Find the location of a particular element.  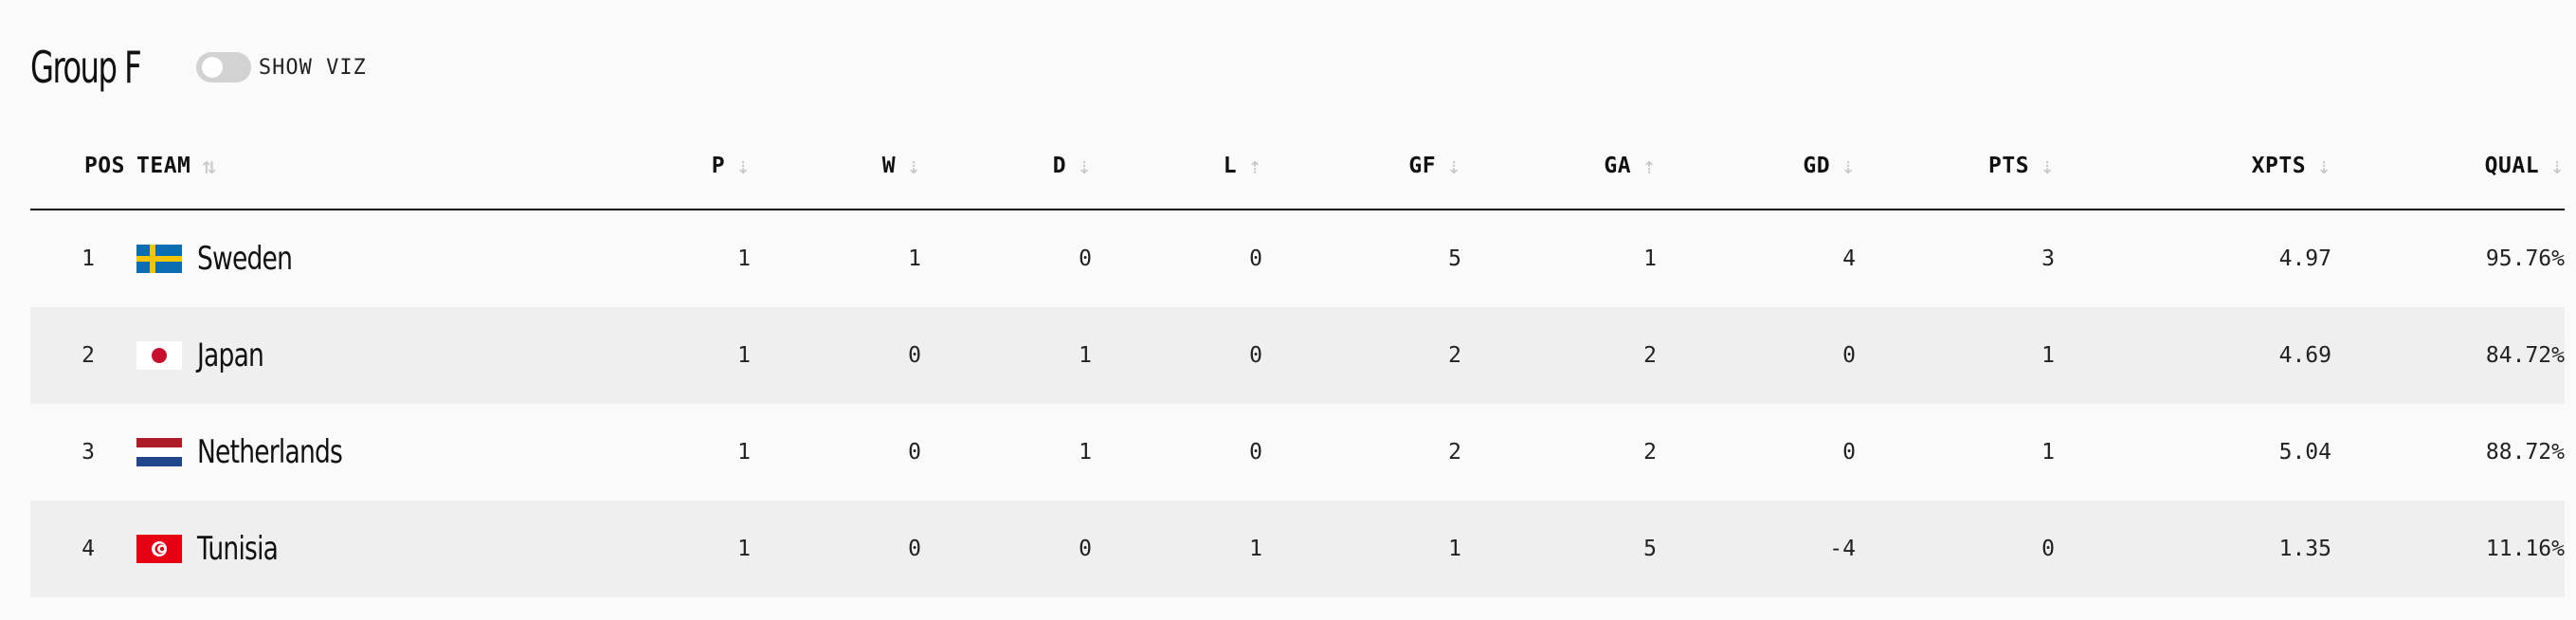

cell-d: 1 is located at coordinates (1006, 453).